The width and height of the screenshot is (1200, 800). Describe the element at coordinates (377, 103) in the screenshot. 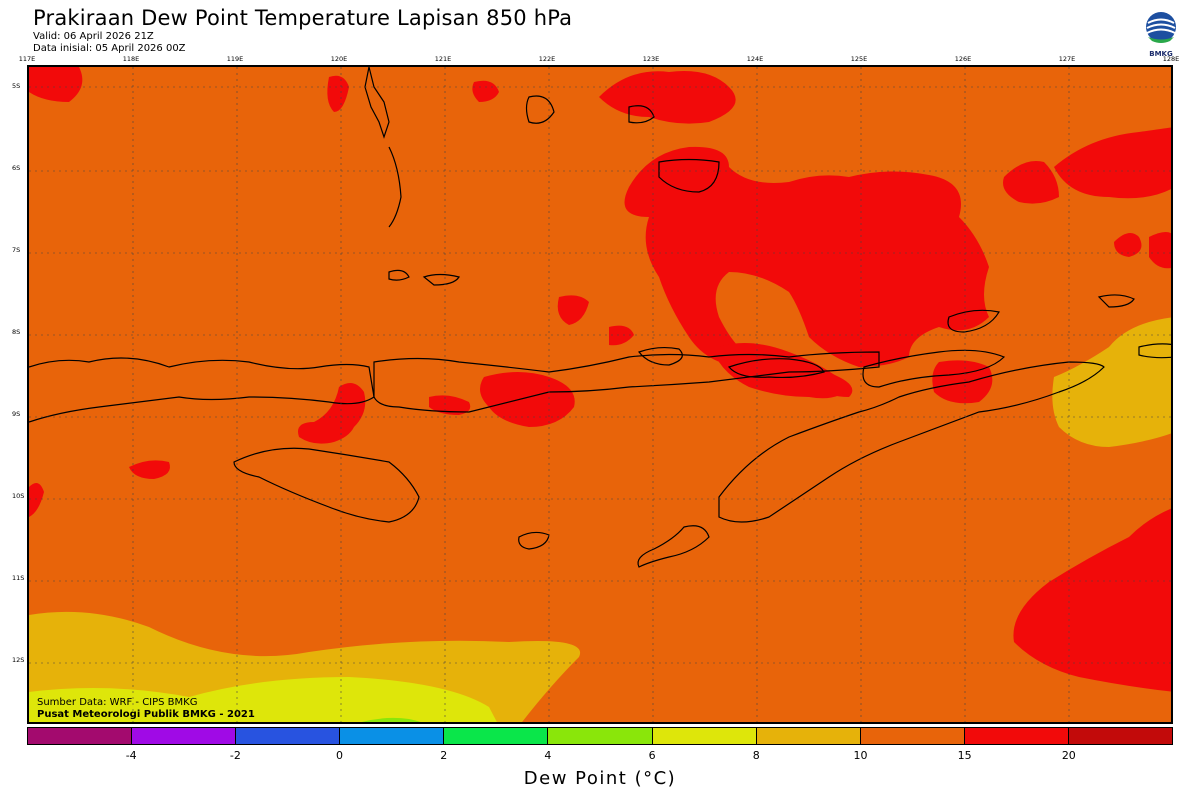

I see `sulawesi-coast` at that location.